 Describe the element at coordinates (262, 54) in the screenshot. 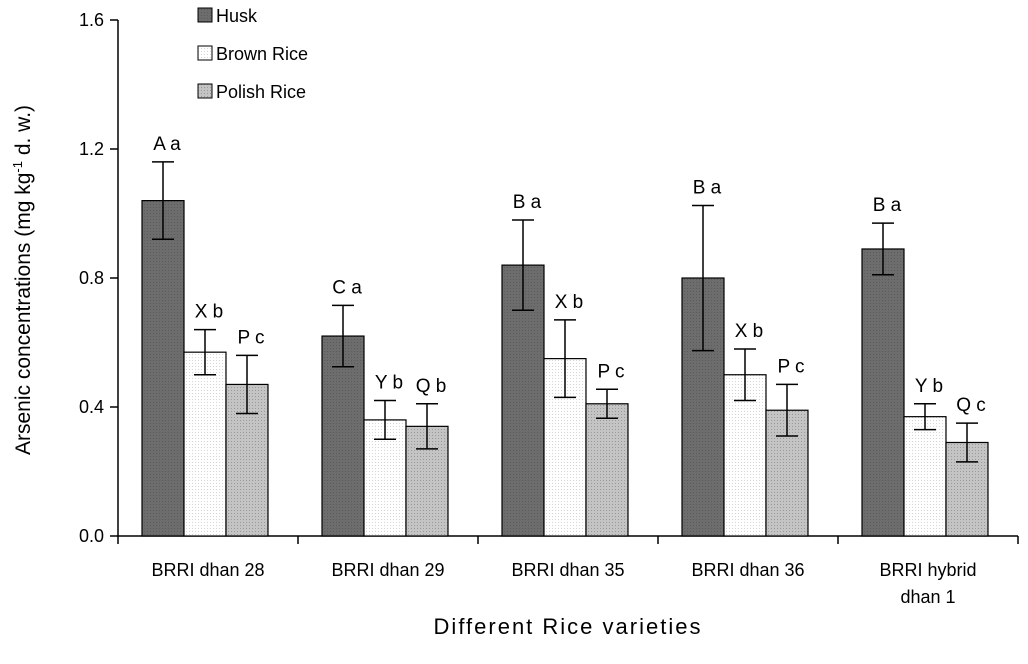

I see `legend-label: Brown Rice` at that location.